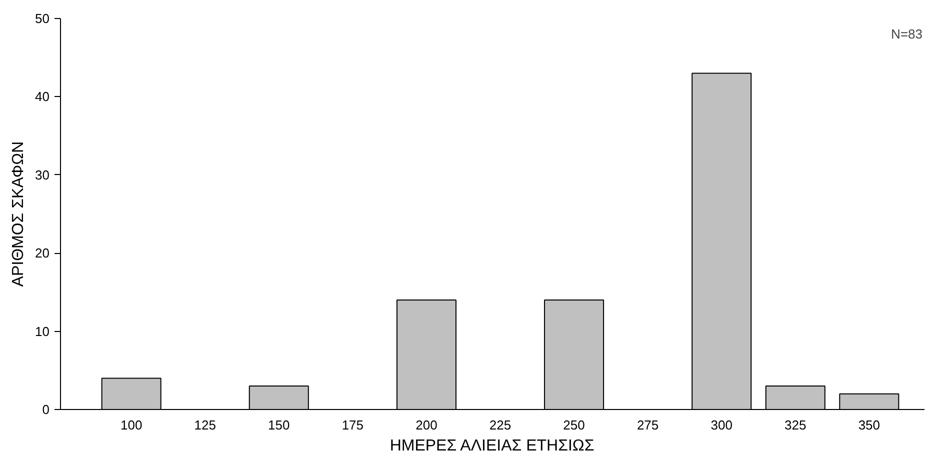  I want to click on x-tick-label: 150, so click(279, 425).